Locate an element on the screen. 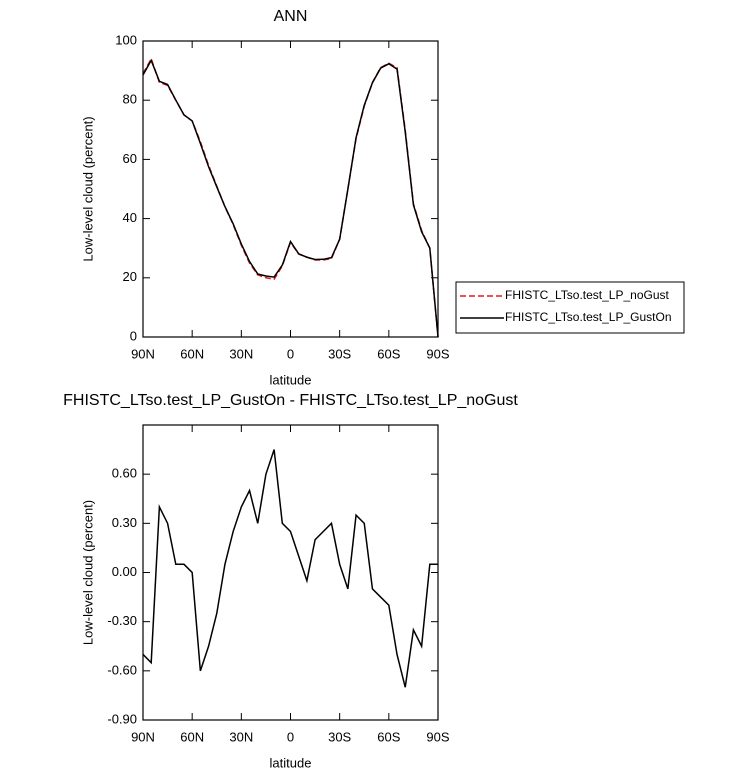  y-tick-label: 40 is located at coordinates (130, 217).